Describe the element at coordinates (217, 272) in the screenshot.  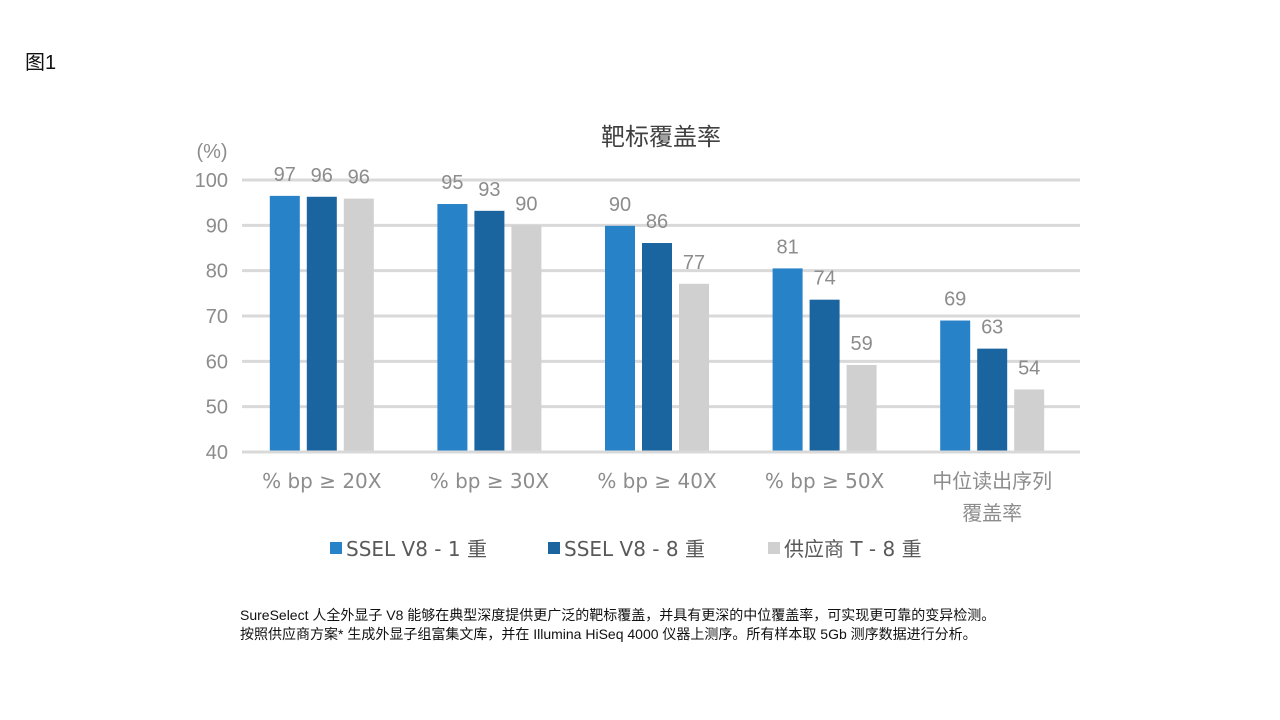
I see `y-tick-label: 80` at that location.